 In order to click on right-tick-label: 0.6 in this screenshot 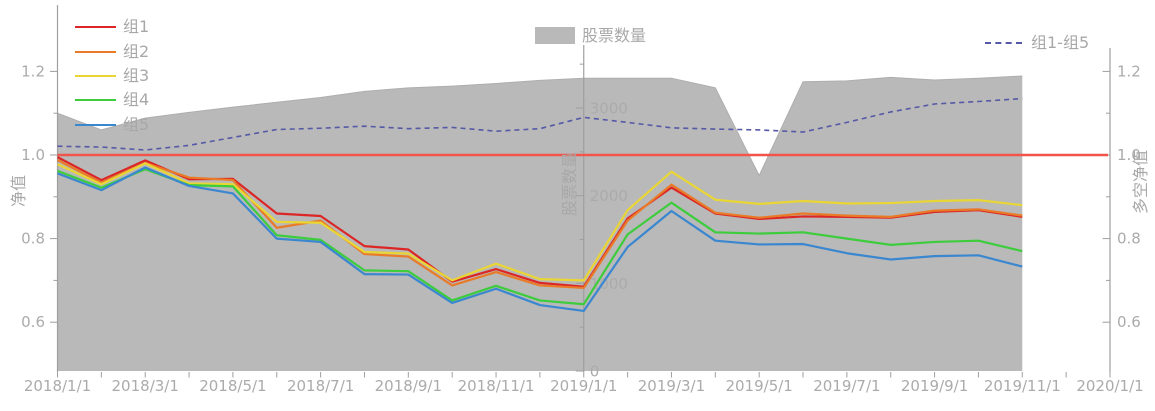, I will do `click(1129, 322)`.